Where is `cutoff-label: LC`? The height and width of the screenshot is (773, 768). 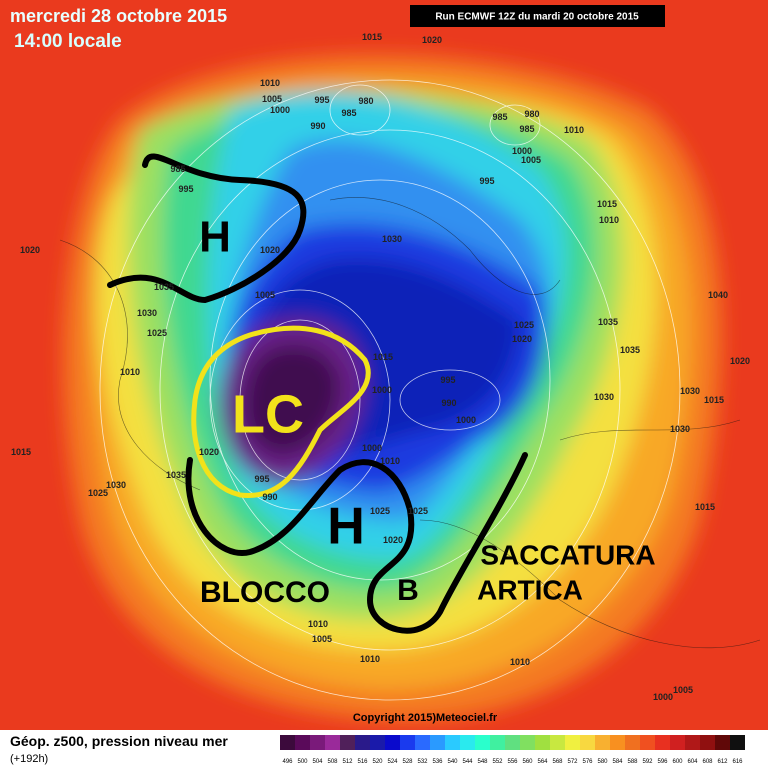 cutoff-label: LC is located at coordinates (268, 414).